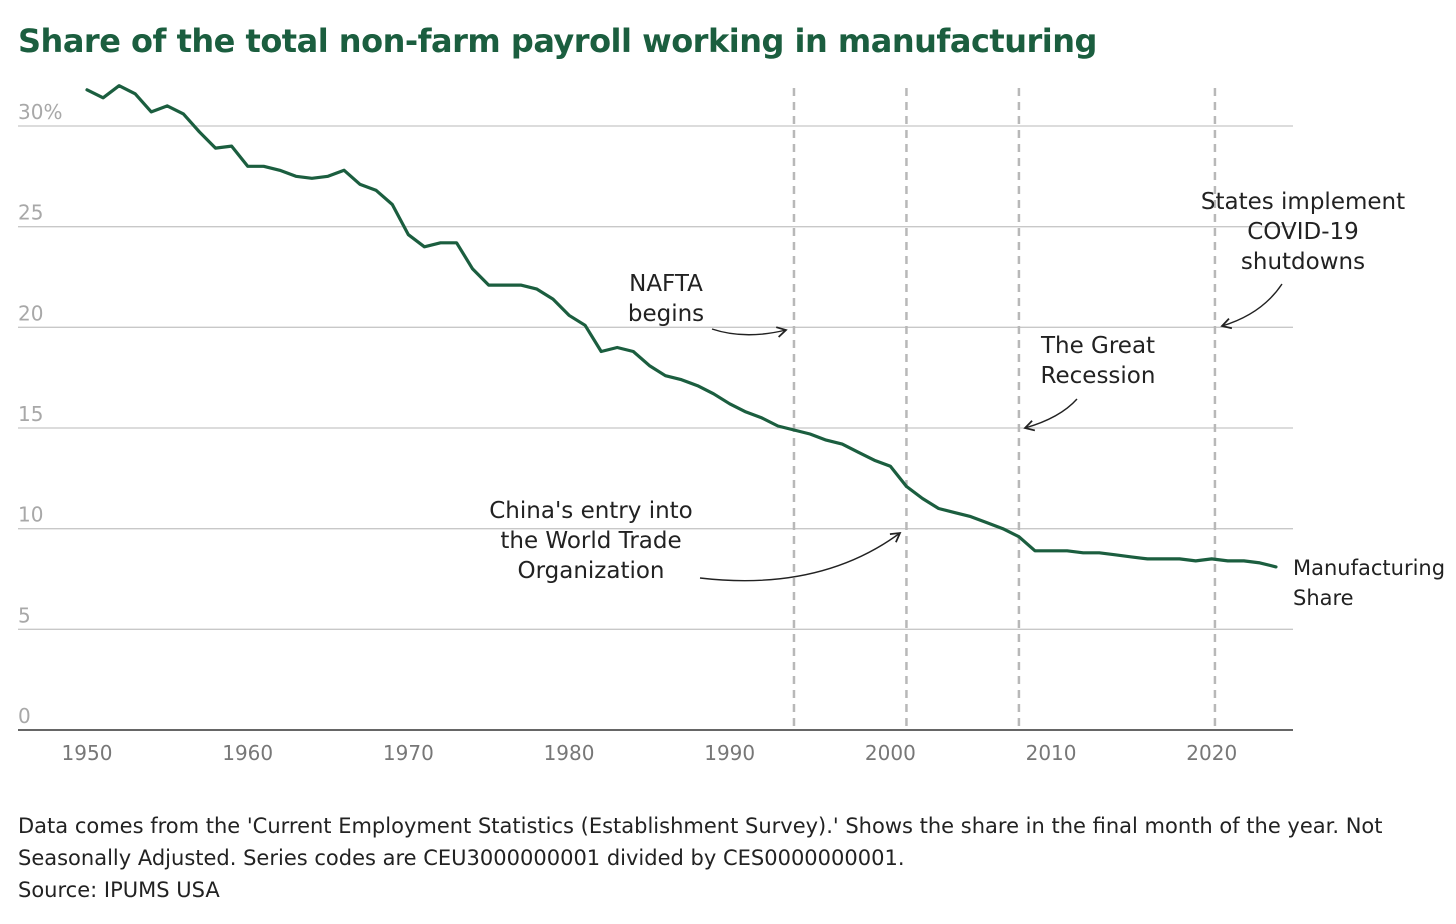  Describe the element at coordinates (666, 299) in the screenshot. I see `event-label-nafta: NAFTA begins` at that location.